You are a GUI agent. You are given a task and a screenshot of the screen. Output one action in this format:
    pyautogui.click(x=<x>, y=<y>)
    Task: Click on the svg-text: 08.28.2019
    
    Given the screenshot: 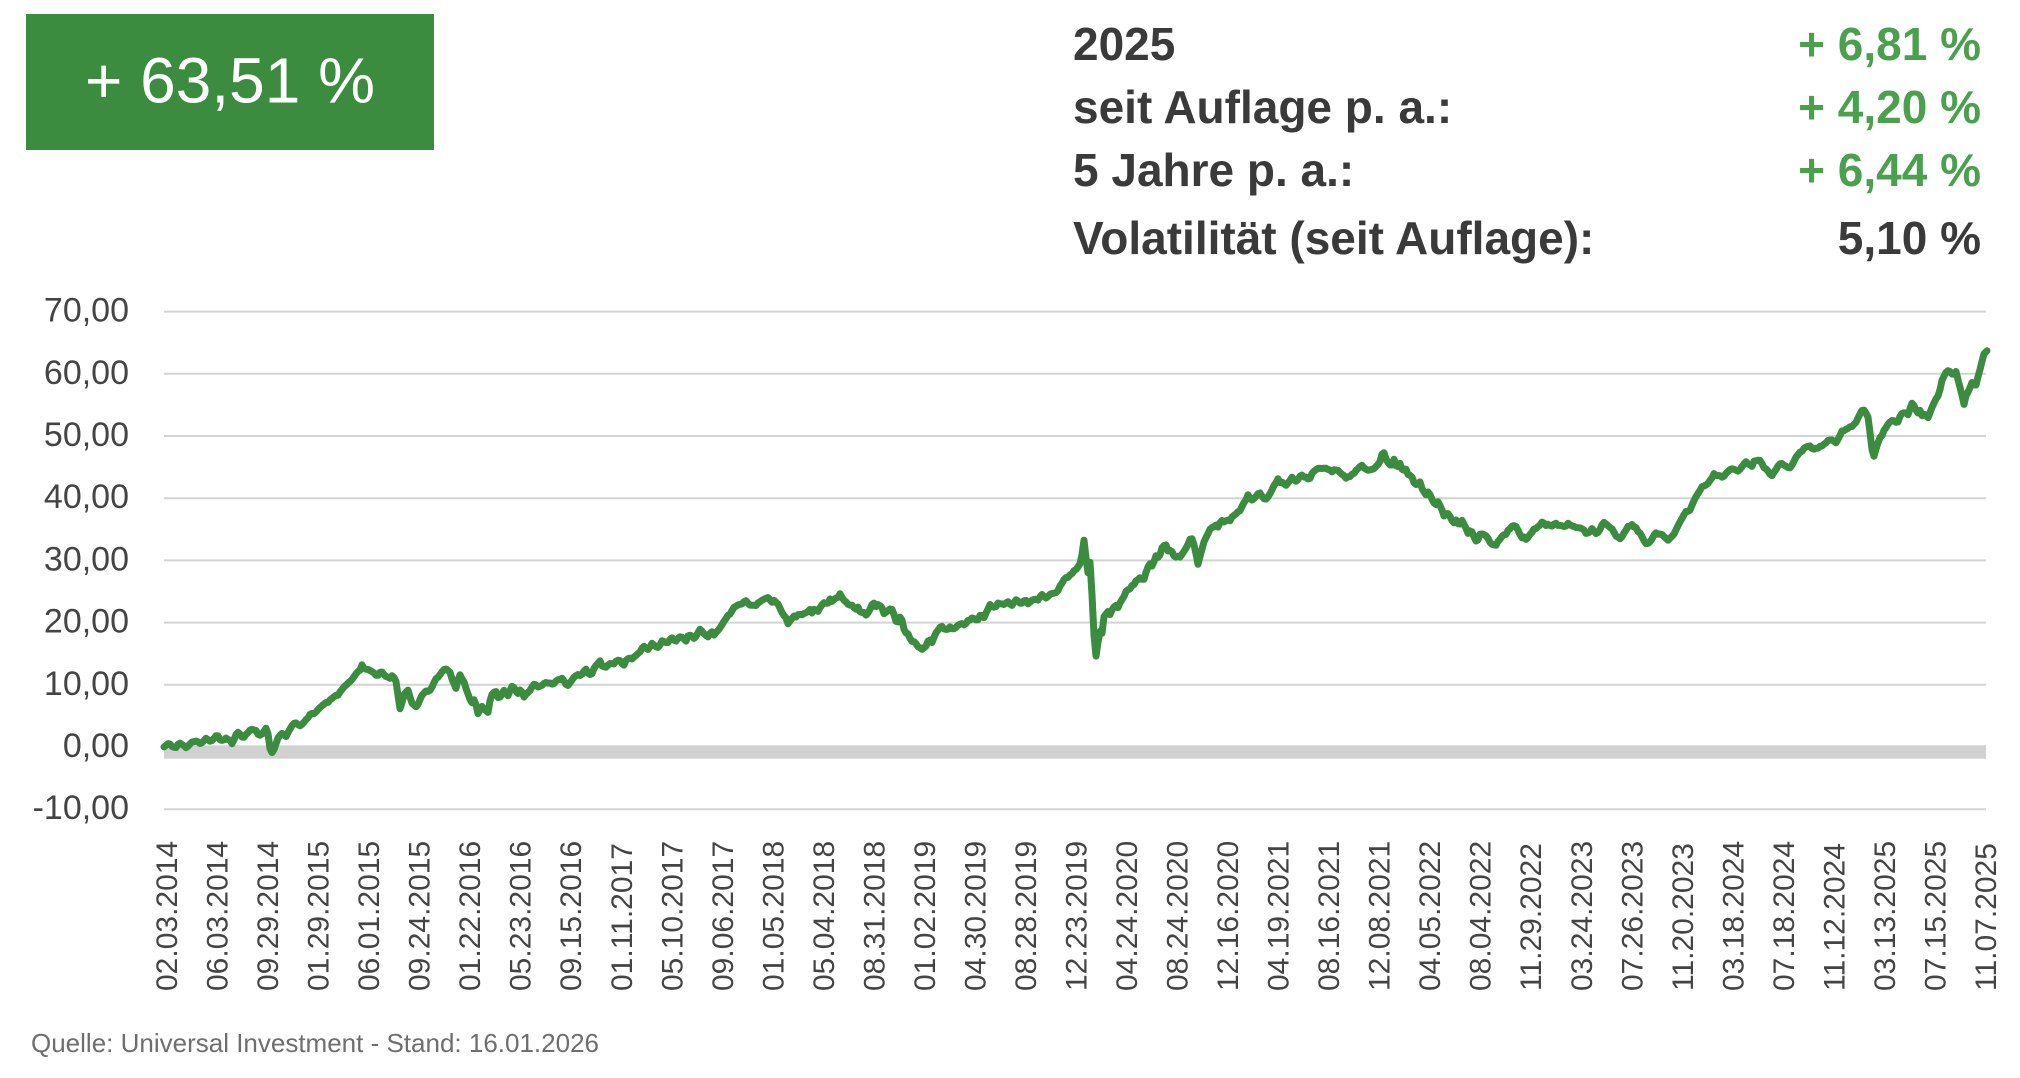 What is the action you would take?
    pyautogui.click(x=1026, y=916)
    